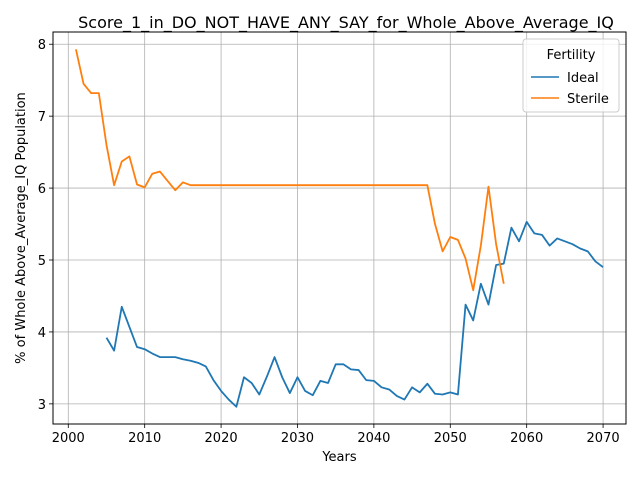  What do you see at coordinates (42, 117) in the screenshot?
I see `y-tick-label: 7` at bounding box center [42, 117].